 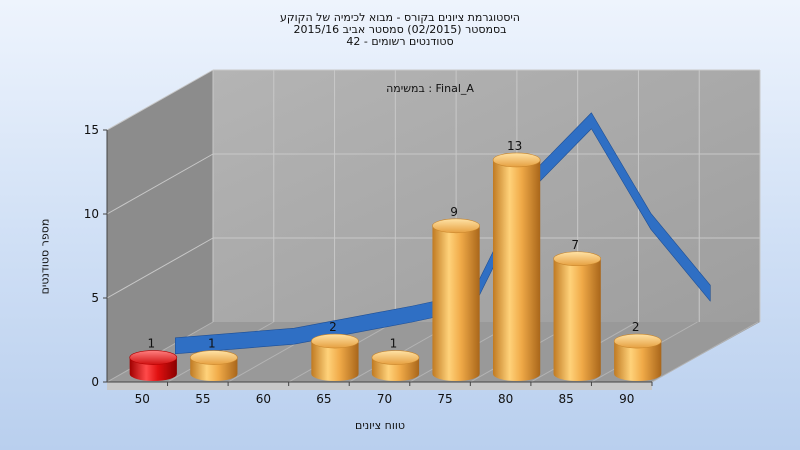 What do you see at coordinates (379, 386) in the screenshot?
I see `floor-front-edge` at bounding box center [379, 386].